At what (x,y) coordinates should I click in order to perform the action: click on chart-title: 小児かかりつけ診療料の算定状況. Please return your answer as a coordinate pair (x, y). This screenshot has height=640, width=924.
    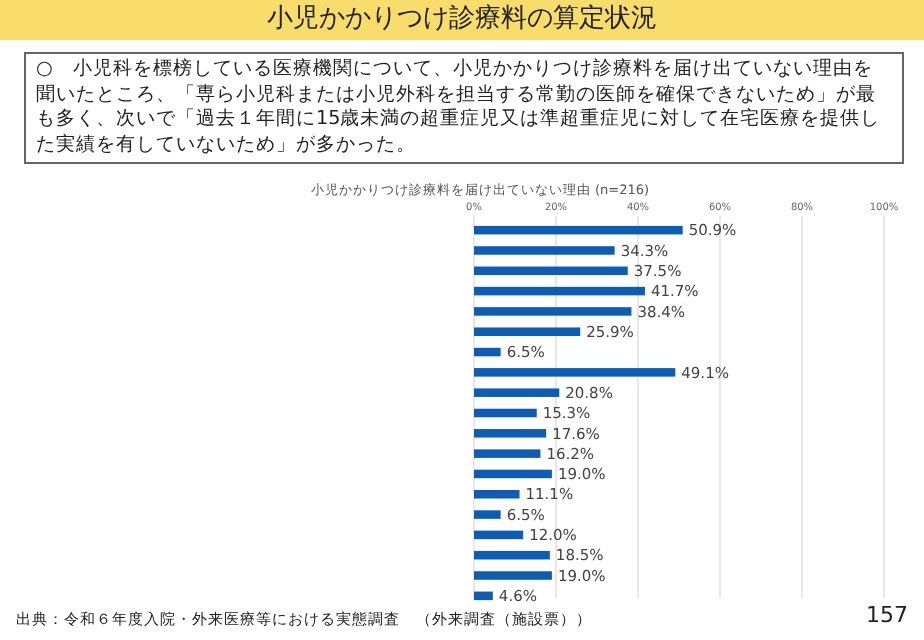
    Looking at the image, I should click on (462, 20).